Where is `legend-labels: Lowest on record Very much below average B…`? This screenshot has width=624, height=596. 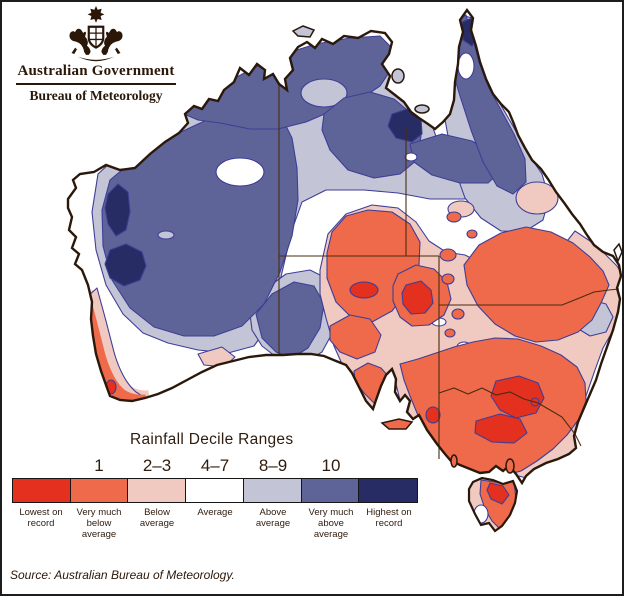
legend-labels: Lowest on record Very much below average B… is located at coordinates (217, 524).